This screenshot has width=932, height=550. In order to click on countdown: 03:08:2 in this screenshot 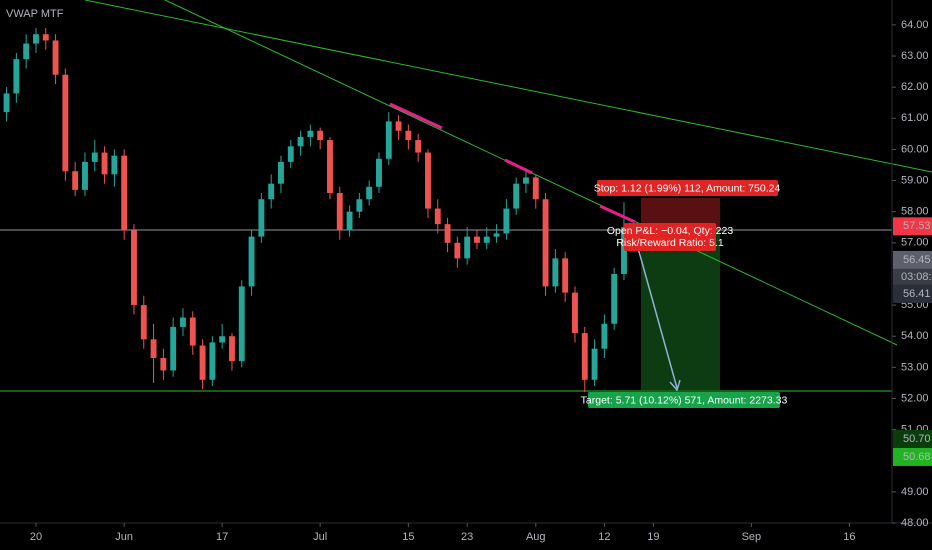, I will do `click(916, 277)`.